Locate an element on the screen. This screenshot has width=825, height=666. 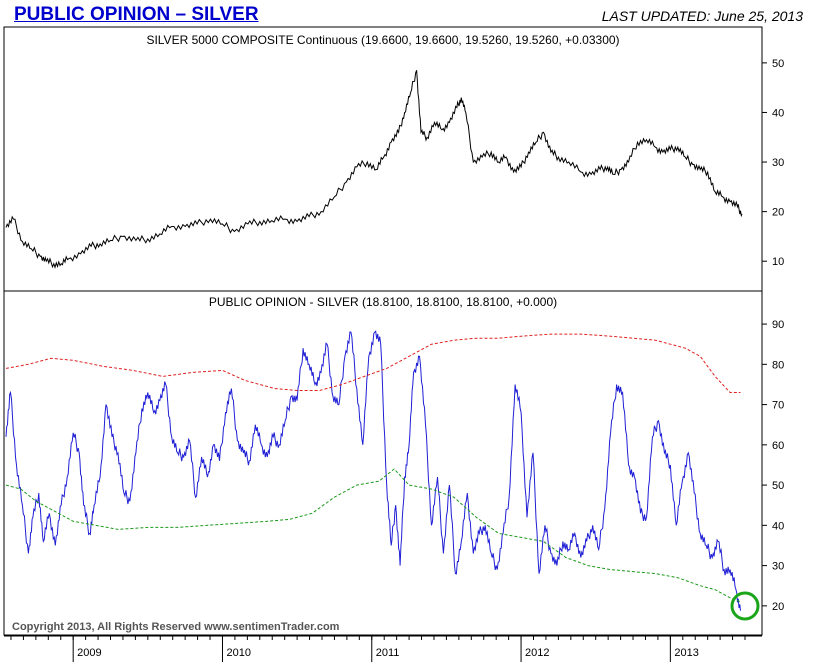
price-y-tick-label: 10 is located at coordinates (778, 262).